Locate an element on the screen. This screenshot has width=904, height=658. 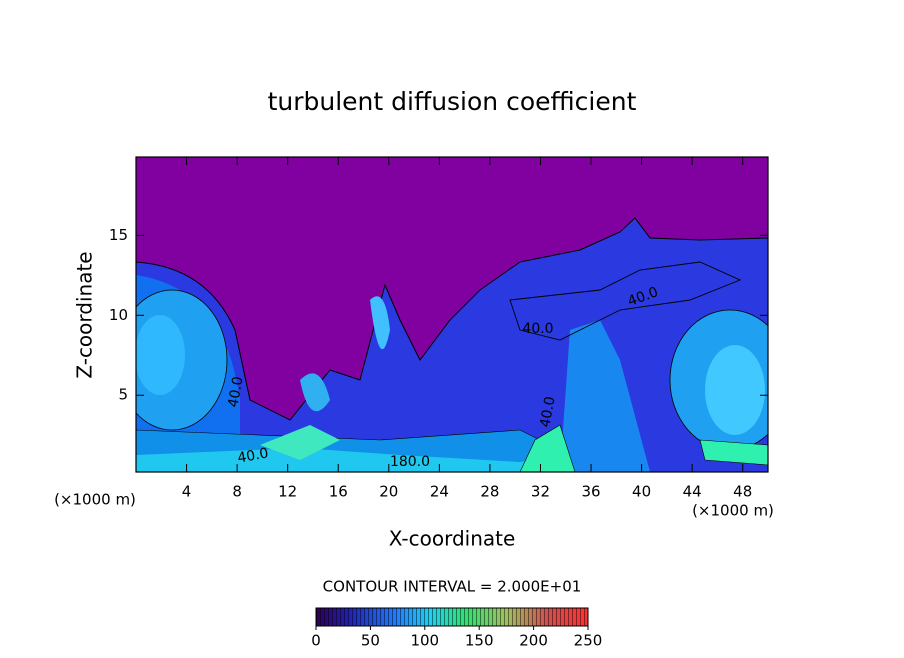
colorbar-tick-label: 50 is located at coordinates (370, 641).